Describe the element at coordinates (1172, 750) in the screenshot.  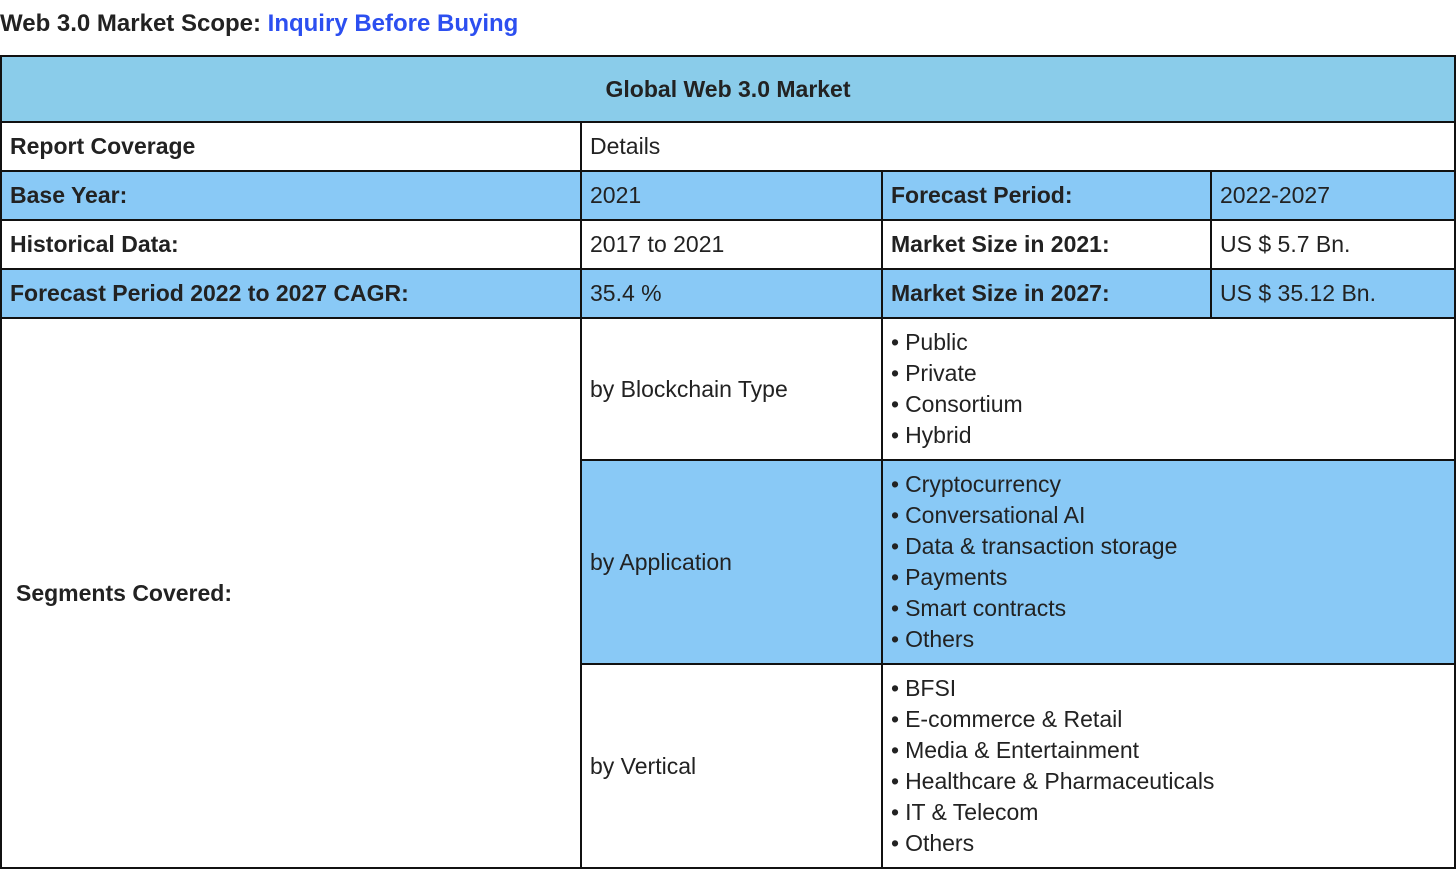
I see `list-item: Media & Entertainment` at that location.